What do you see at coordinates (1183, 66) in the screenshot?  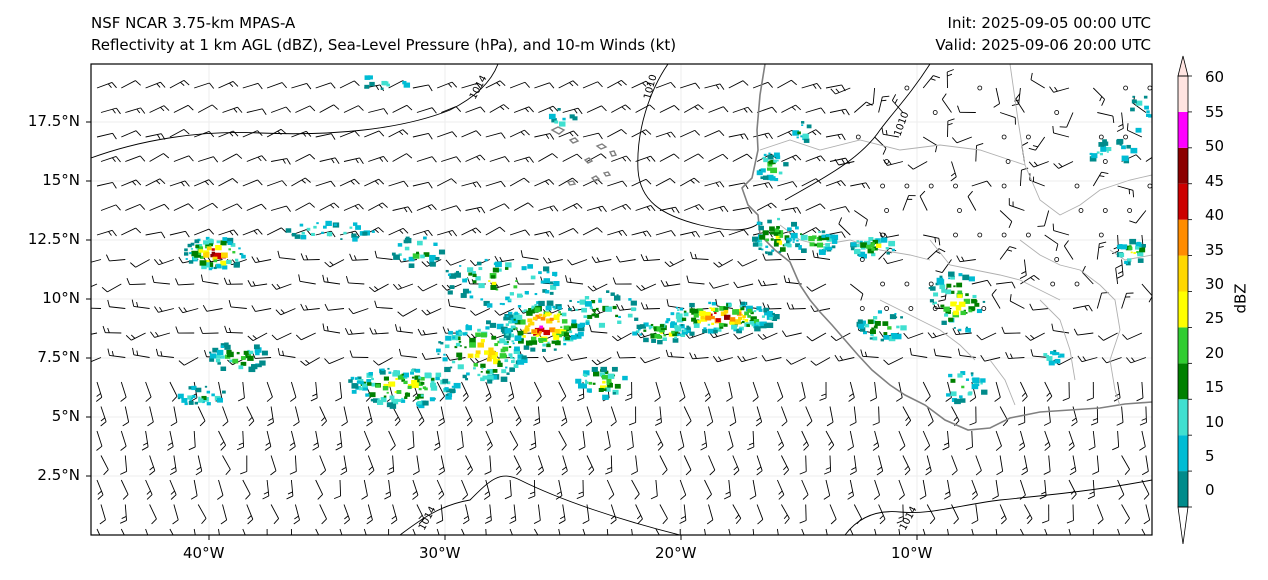 I see `colorbar-max-extend` at bounding box center [1183, 66].